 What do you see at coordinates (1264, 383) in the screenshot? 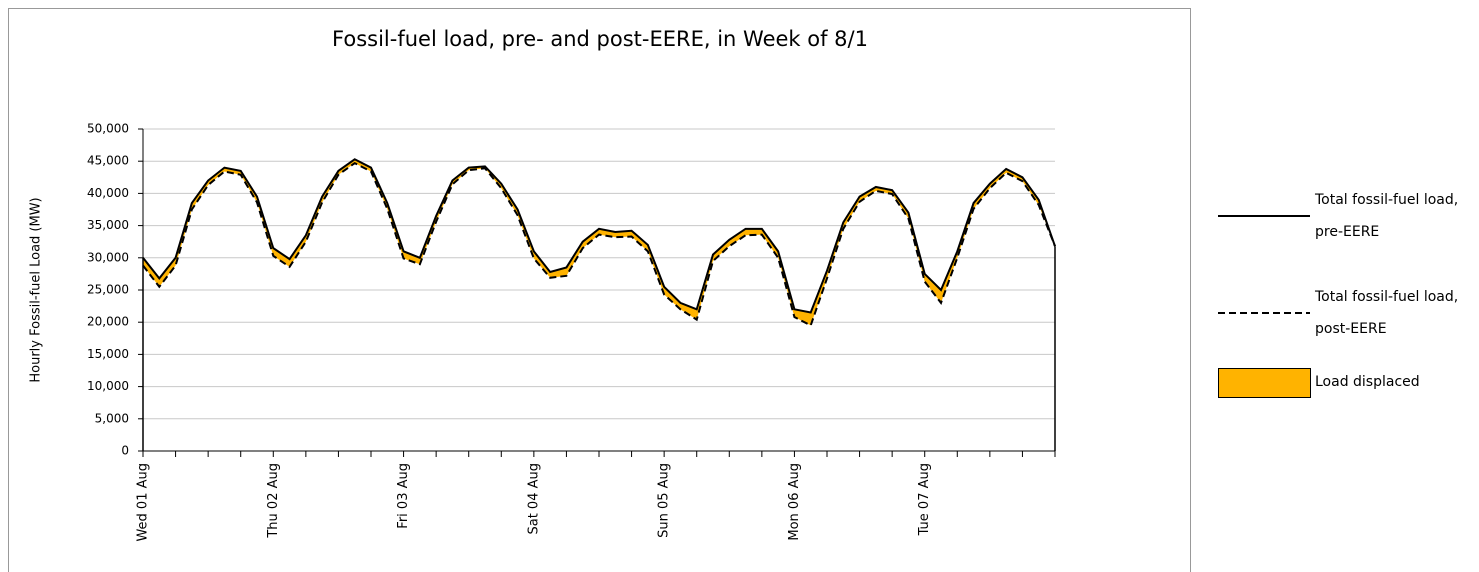
I see `legend-swatch` at bounding box center [1264, 383].